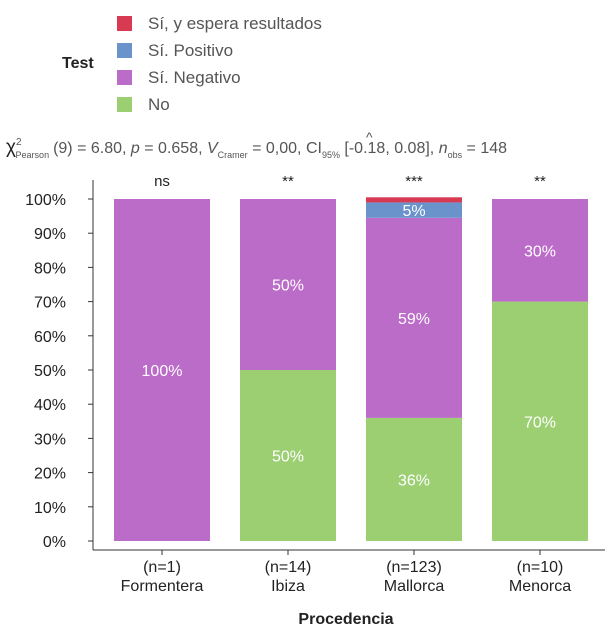 The image size is (611, 626). What do you see at coordinates (159, 104) in the screenshot?
I see `legend-label-no: No` at bounding box center [159, 104].